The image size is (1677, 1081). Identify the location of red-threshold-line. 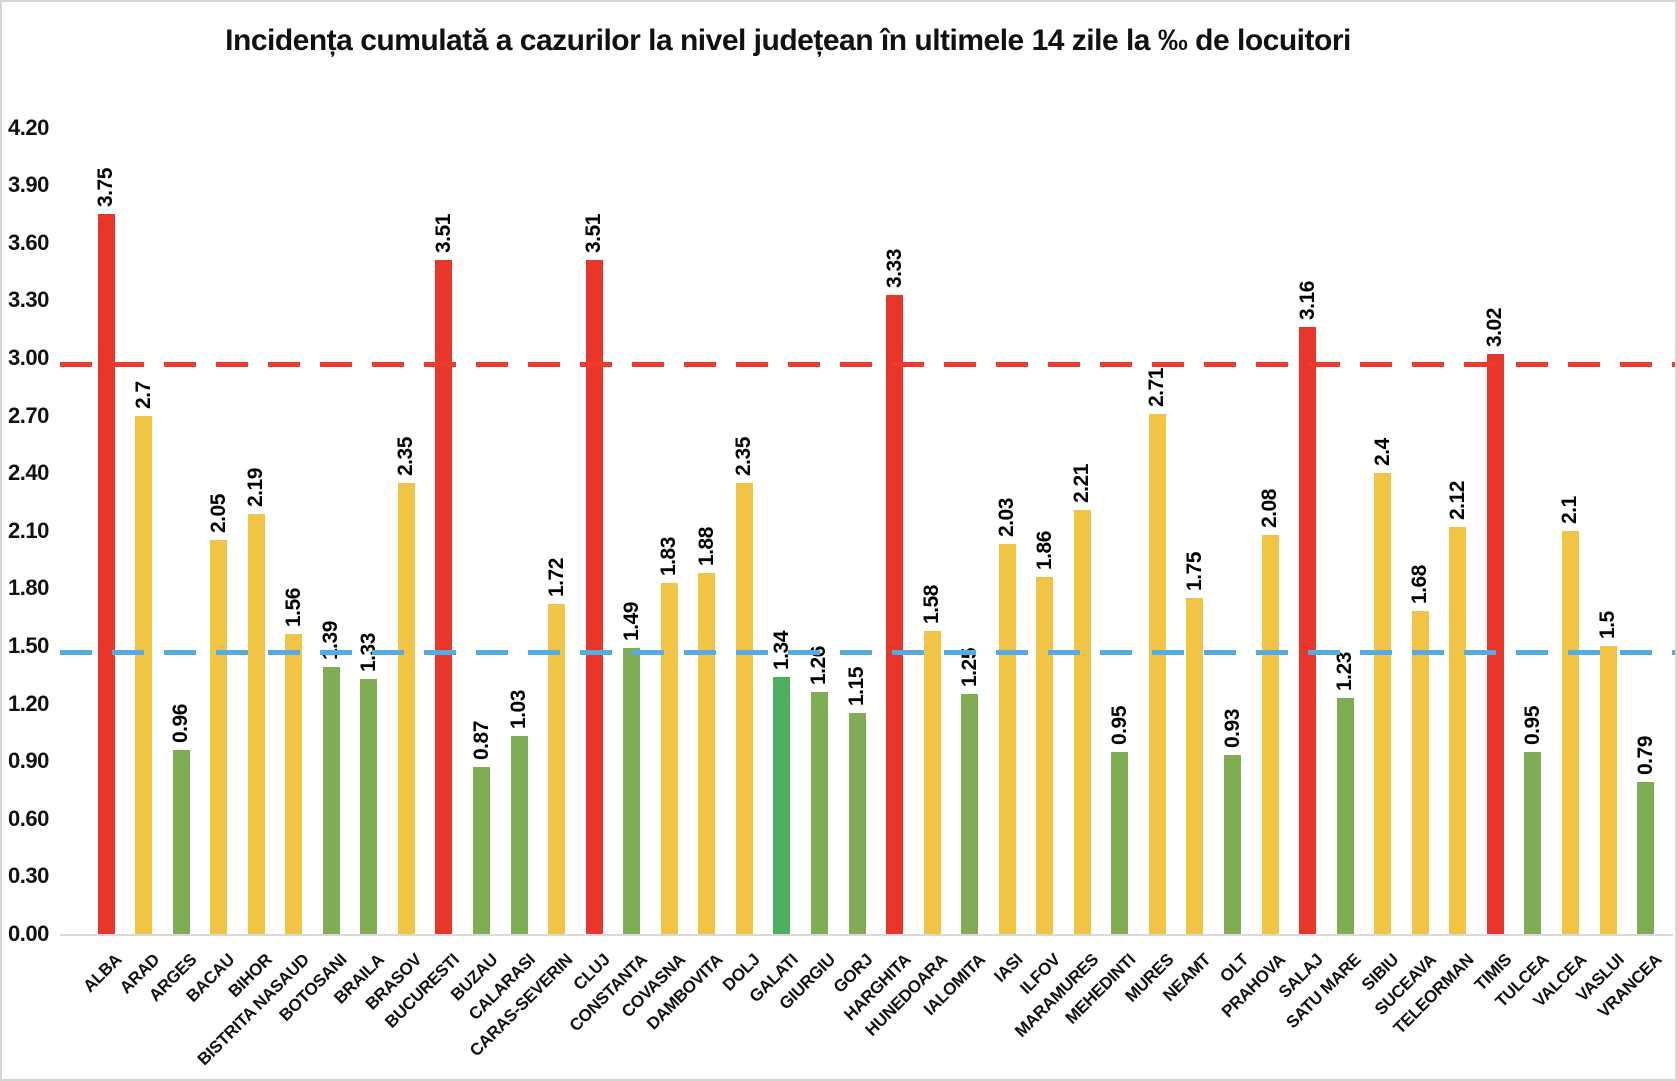
(867, 364).